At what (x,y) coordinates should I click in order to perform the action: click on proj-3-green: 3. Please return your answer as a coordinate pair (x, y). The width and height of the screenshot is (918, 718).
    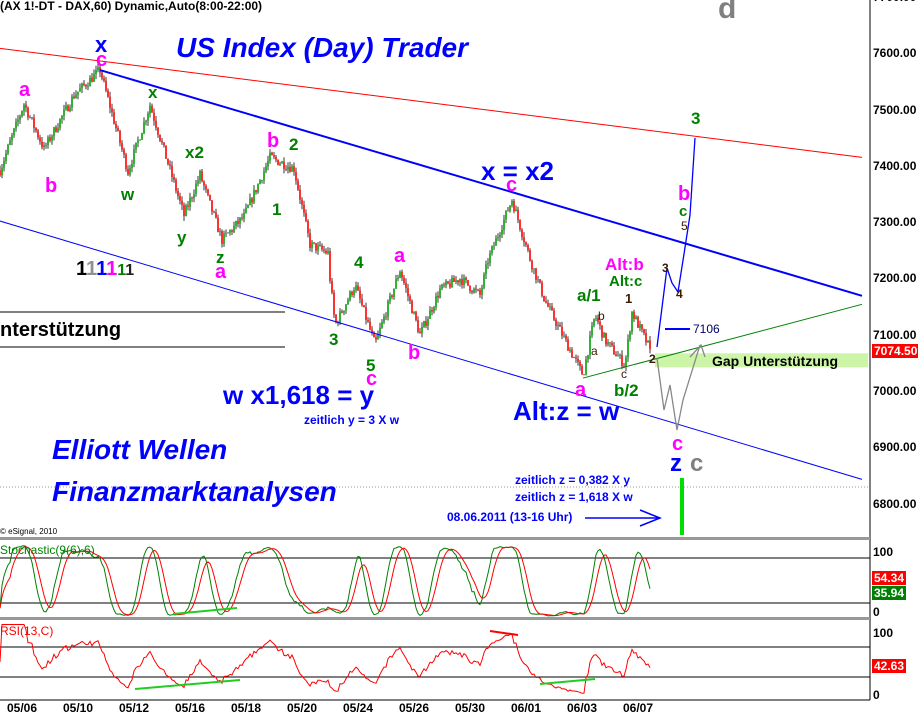
    Looking at the image, I should click on (696, 118).